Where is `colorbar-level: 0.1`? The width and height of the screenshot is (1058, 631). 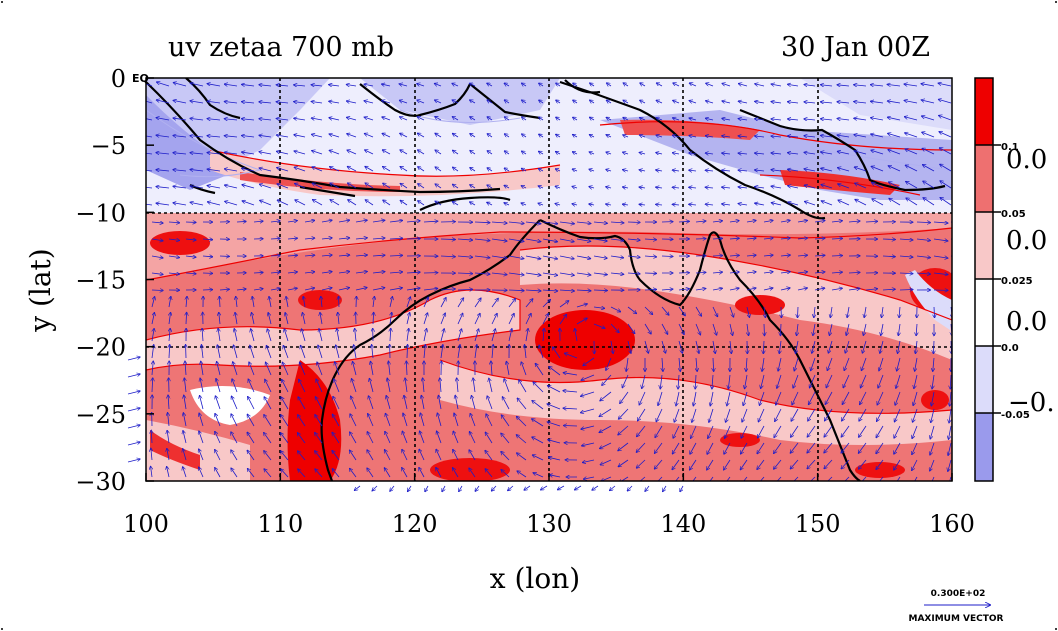
colorbar-level: 0.1 is located at coordinates (1010, 147).